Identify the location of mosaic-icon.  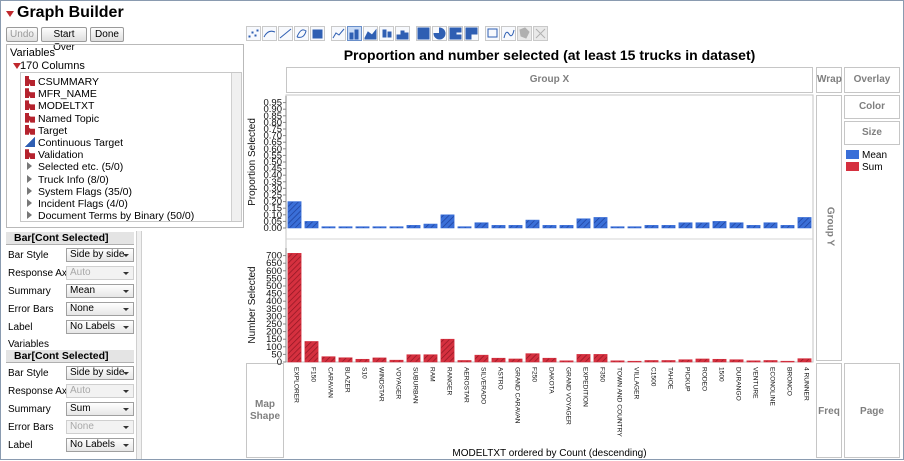
(471, 33).